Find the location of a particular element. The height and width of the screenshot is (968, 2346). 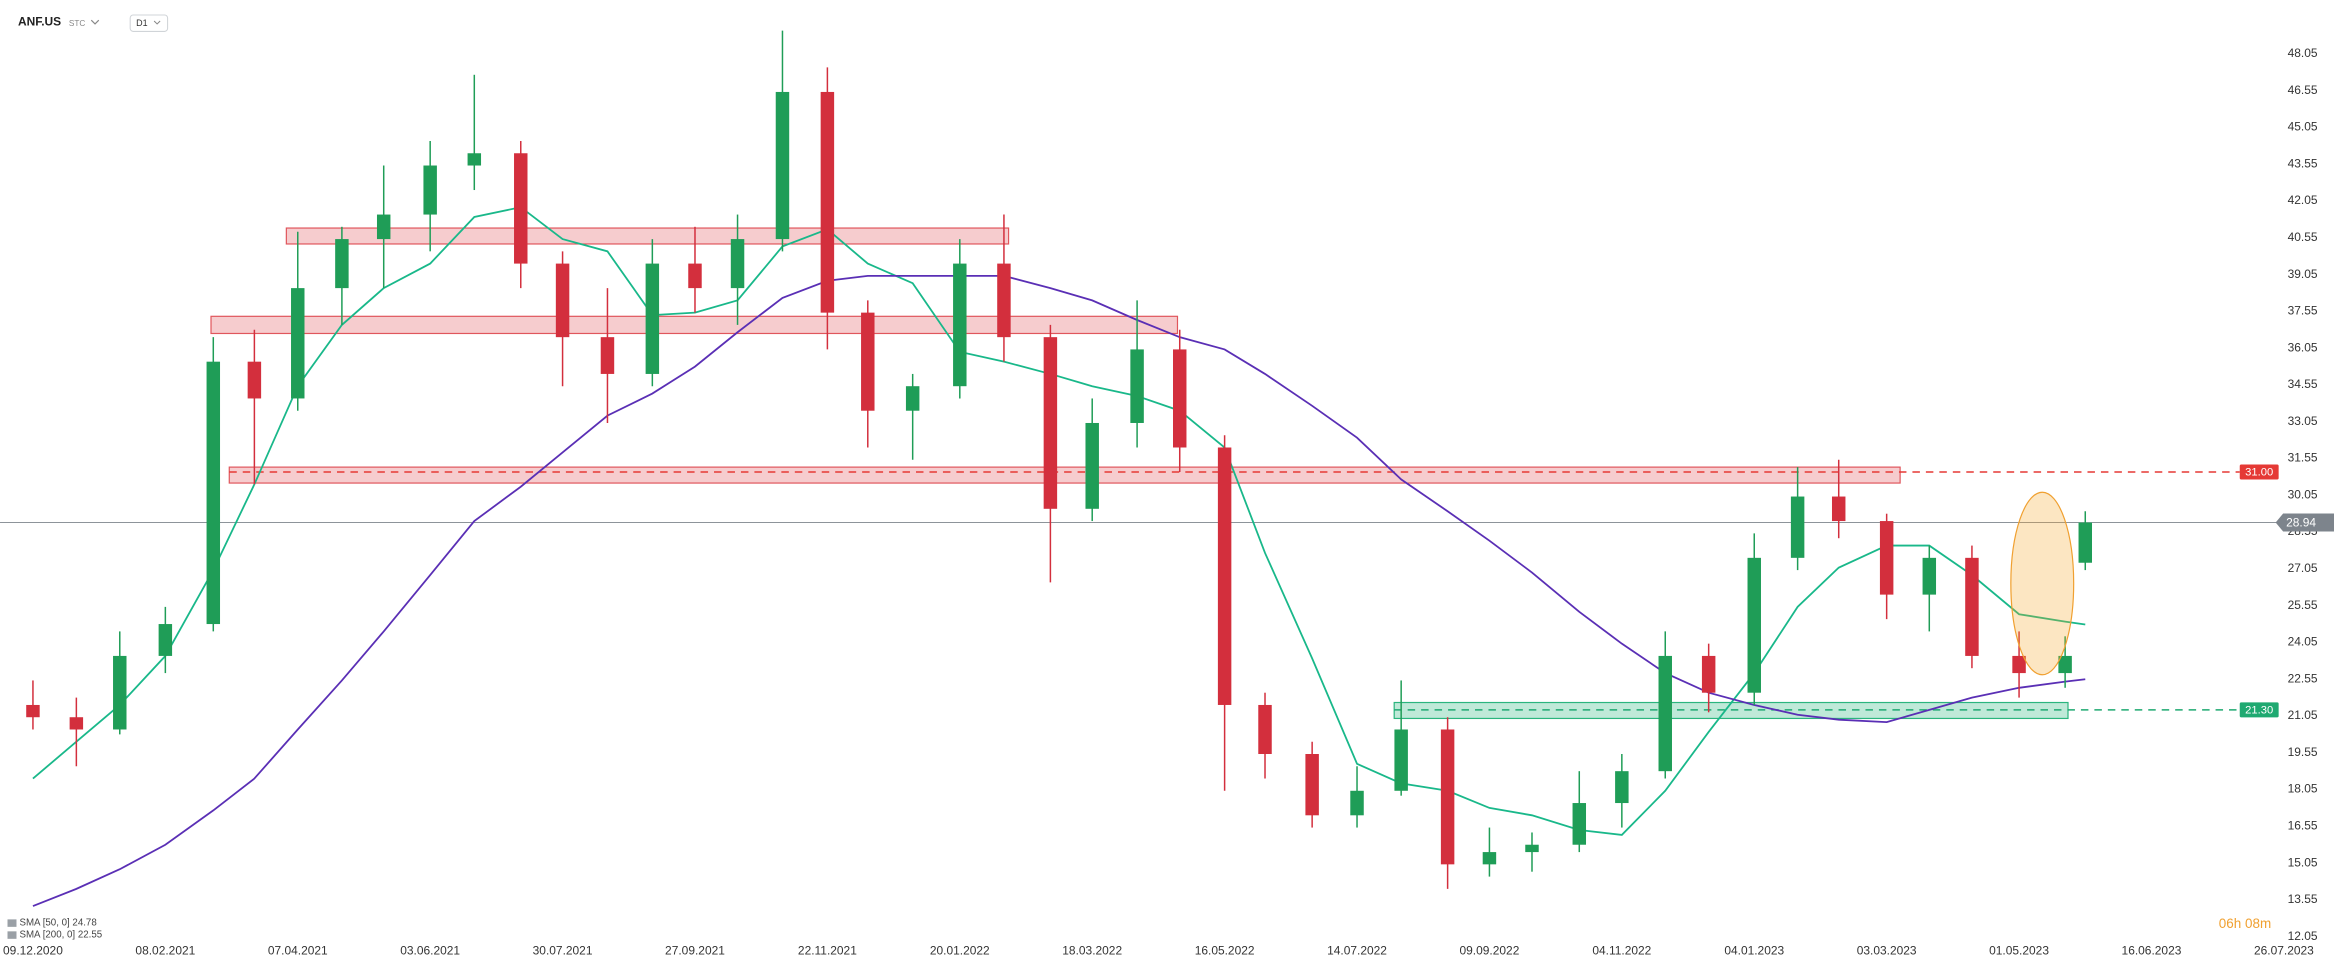

dropdown-chevron is located at coordinates (95, 22).